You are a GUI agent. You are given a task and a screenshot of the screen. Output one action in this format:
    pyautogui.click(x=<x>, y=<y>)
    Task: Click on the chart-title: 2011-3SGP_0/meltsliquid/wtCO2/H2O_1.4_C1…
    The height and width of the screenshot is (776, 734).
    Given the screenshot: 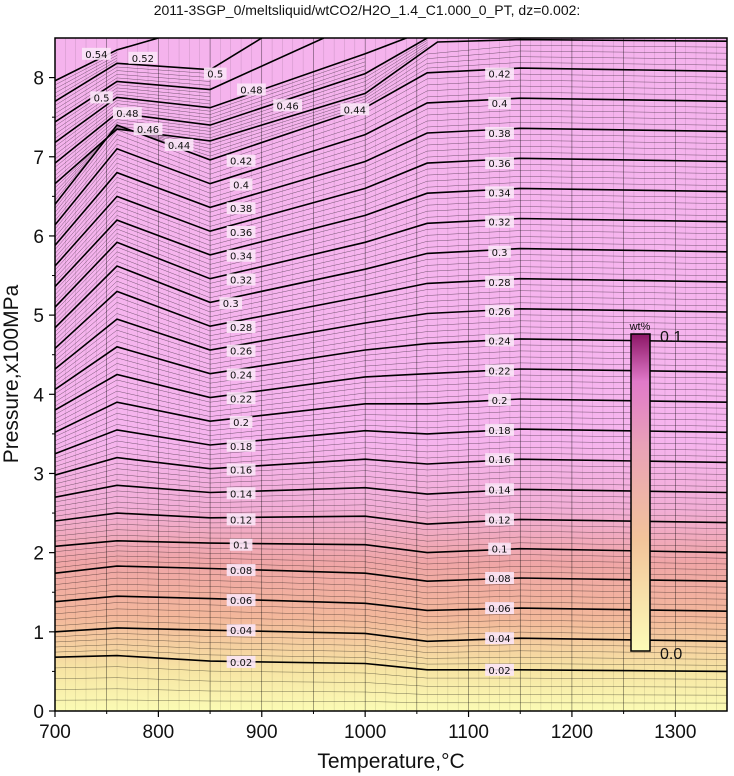 What is the action you would take?
    pyautogui.click(x=367, y=10)
    